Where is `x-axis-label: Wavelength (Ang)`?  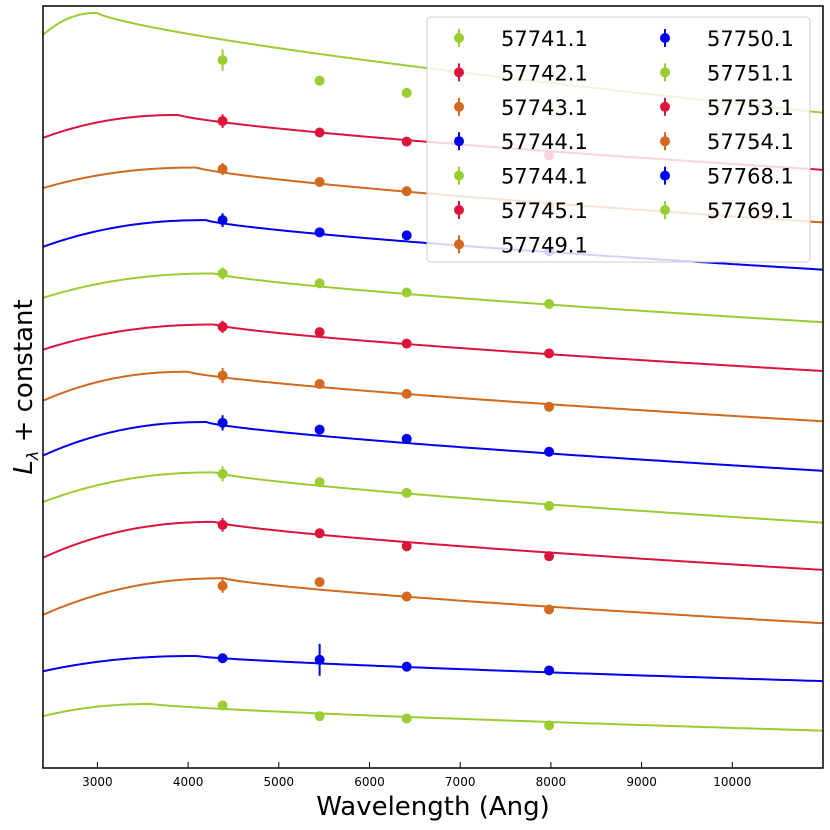 x-axis-label: Wavelength (Ang) is located at coordinates (433, 807).